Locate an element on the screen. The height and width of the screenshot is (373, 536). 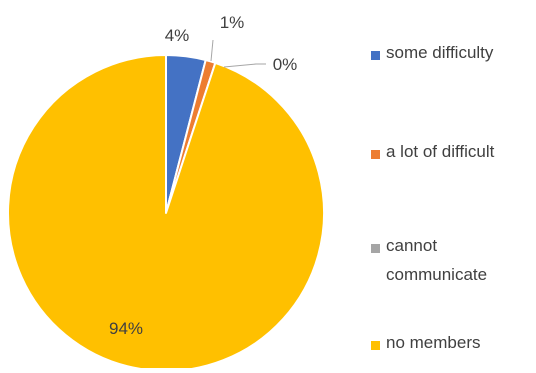
data-label-some-difficulty: 4% is located at coordinates (177, 35).